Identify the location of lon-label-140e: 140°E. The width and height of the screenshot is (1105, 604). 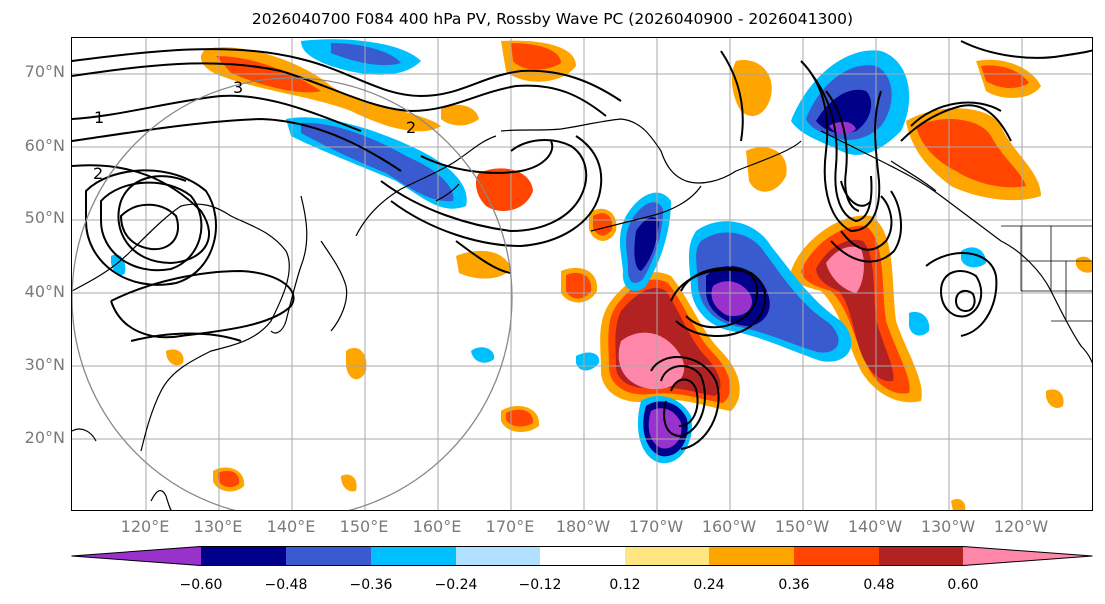
(291, 526).